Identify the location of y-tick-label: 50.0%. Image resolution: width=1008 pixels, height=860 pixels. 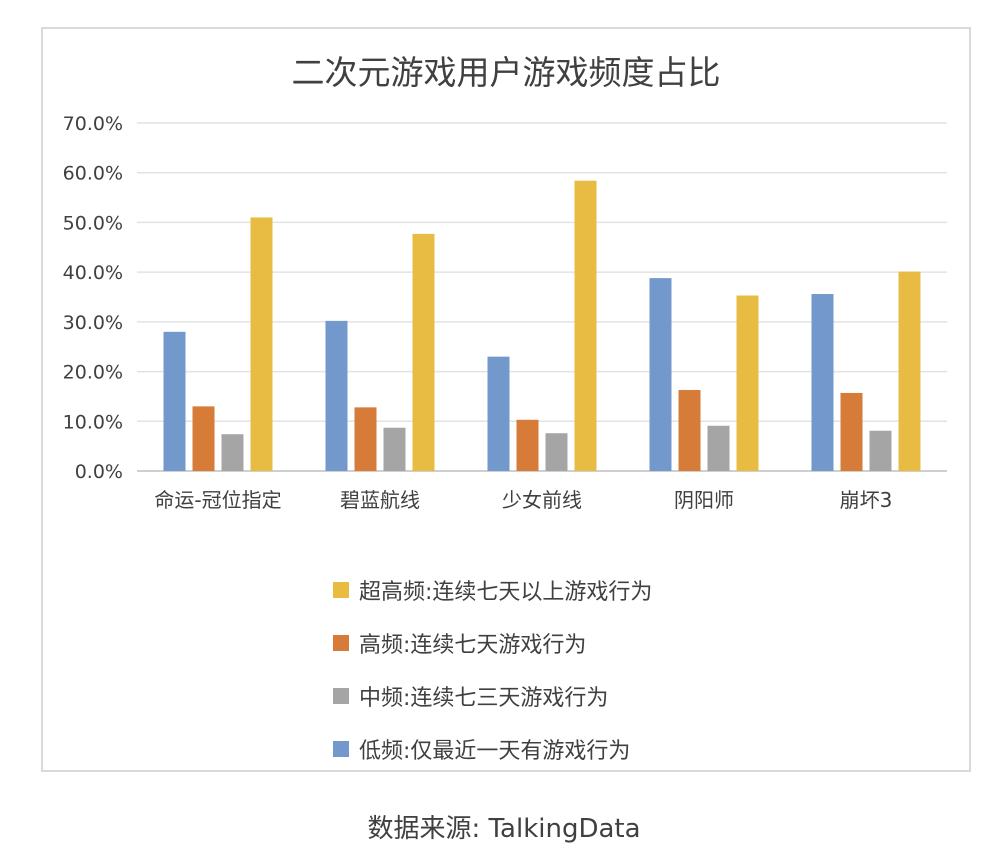
(93, 223).